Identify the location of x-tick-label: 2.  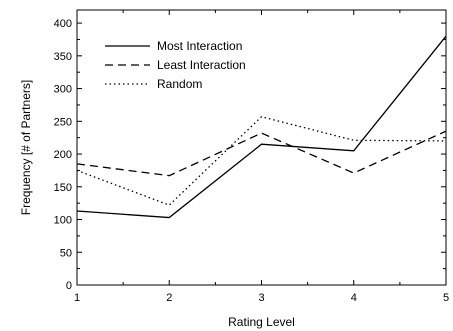
(169, 298).